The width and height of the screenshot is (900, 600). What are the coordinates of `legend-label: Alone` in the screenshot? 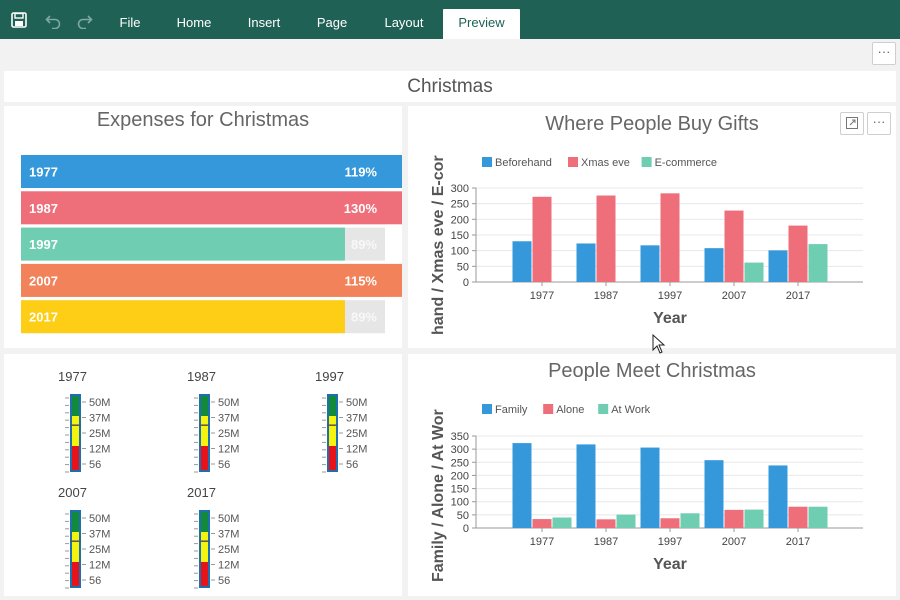 It's located at (570, 410).